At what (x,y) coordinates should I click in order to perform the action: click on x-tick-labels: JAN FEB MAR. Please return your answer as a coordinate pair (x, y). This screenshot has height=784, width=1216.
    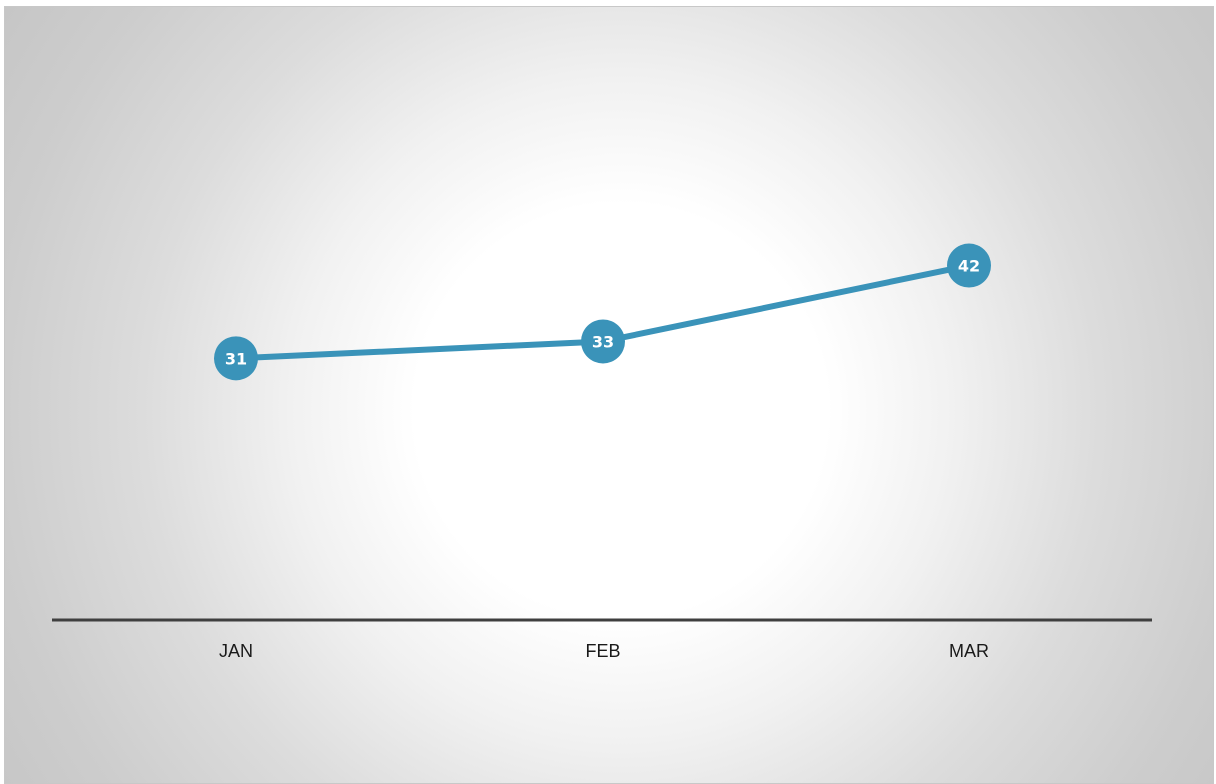
    Looking at the image, I should click on (604, 651).